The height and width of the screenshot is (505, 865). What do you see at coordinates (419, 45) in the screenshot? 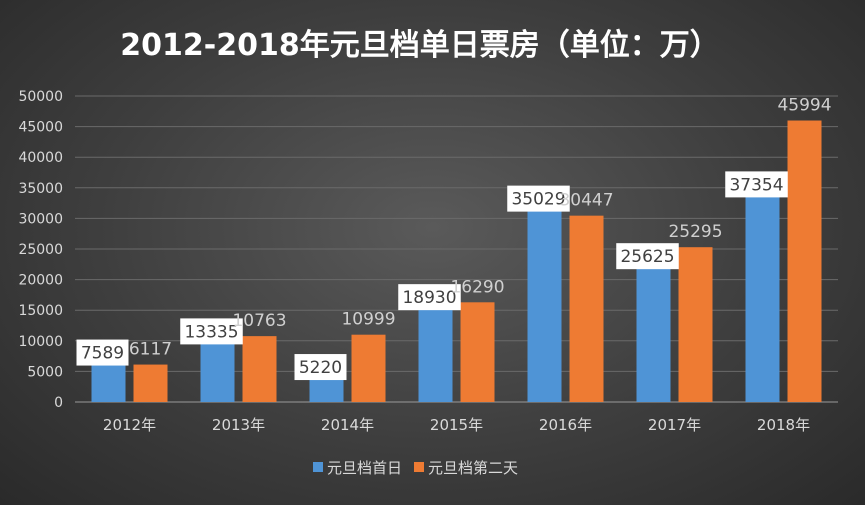
I see `chart-title: 2012-2018年元旦档单日票房（单位：万）` at bounding box center [419, 45].